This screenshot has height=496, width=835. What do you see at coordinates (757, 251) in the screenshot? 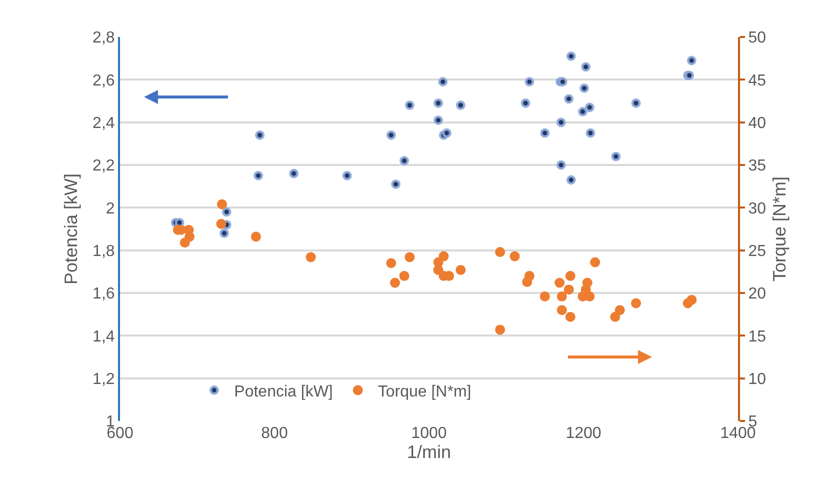
I see `y2-tick-label: 25` at bounding box center [757, 251].